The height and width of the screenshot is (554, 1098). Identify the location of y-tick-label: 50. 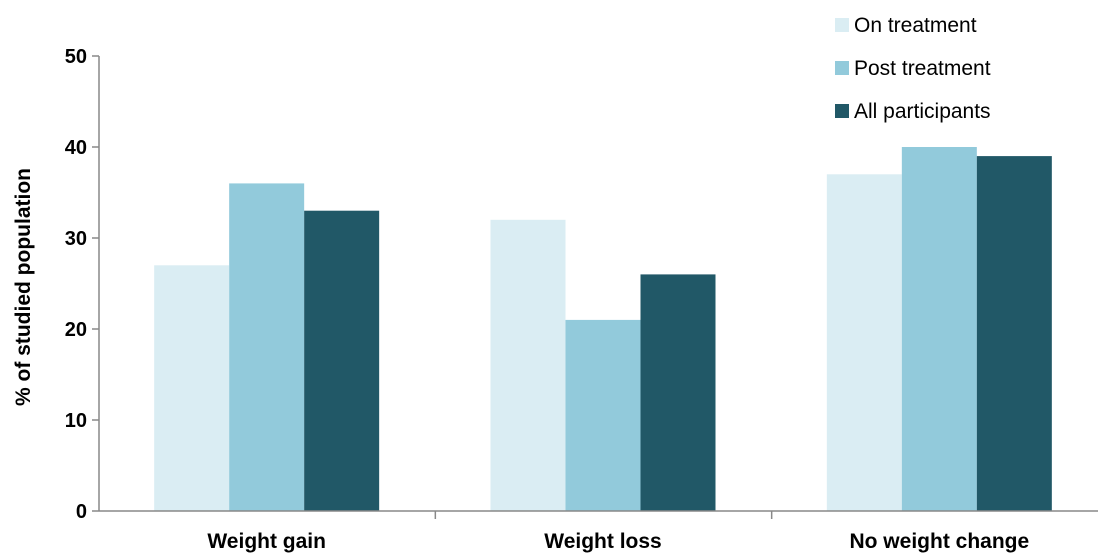
(76, 57).